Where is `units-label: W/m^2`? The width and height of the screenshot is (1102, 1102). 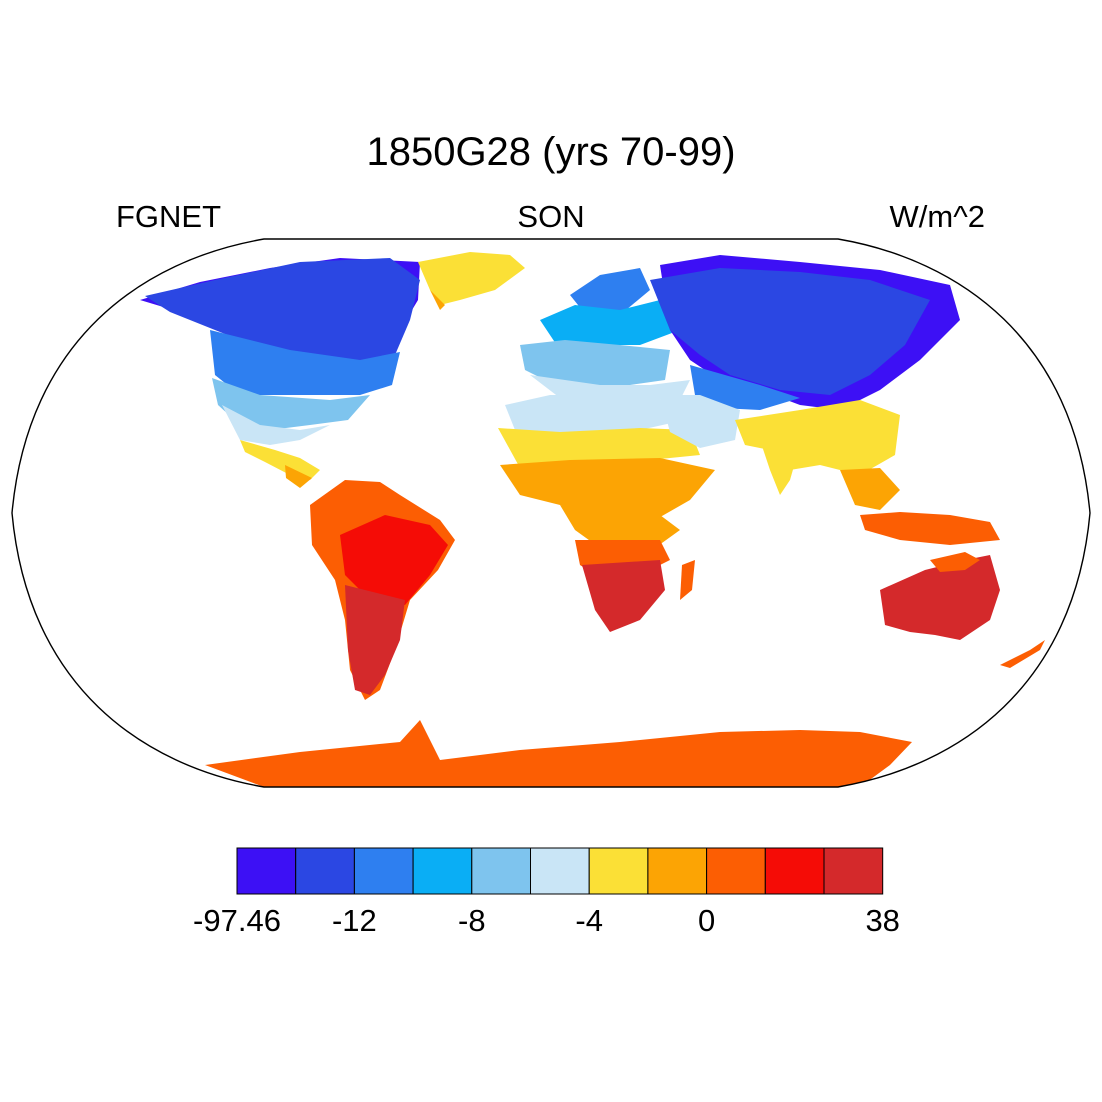
units-label: W/m^2 is located at coordinates (937, 216).